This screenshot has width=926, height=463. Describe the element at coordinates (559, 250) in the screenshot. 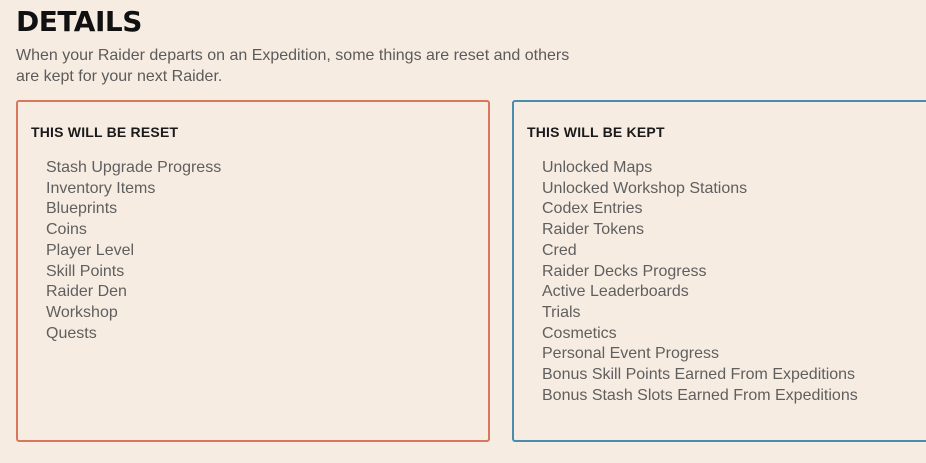

I see `list-item: Cred` at that location.